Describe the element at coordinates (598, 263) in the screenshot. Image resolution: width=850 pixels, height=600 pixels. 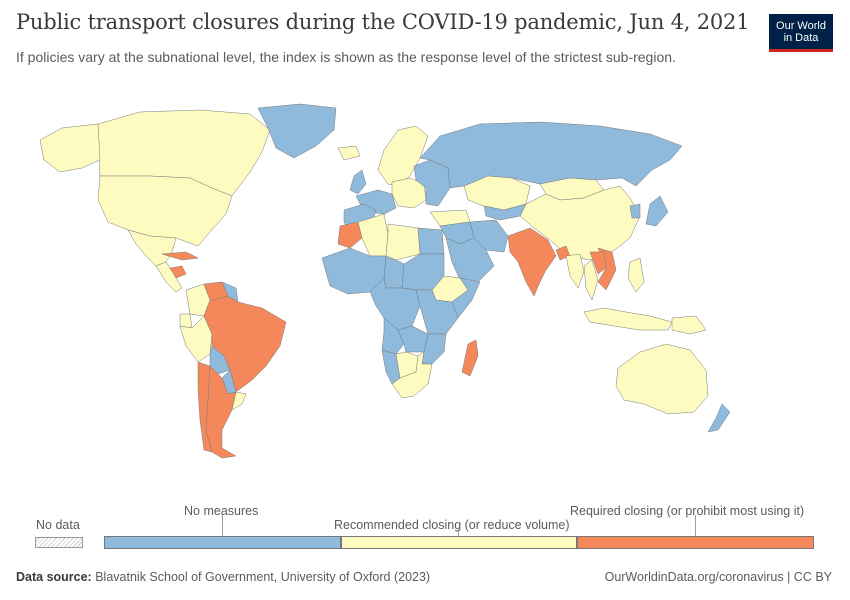
I see `region-laos` at that location.